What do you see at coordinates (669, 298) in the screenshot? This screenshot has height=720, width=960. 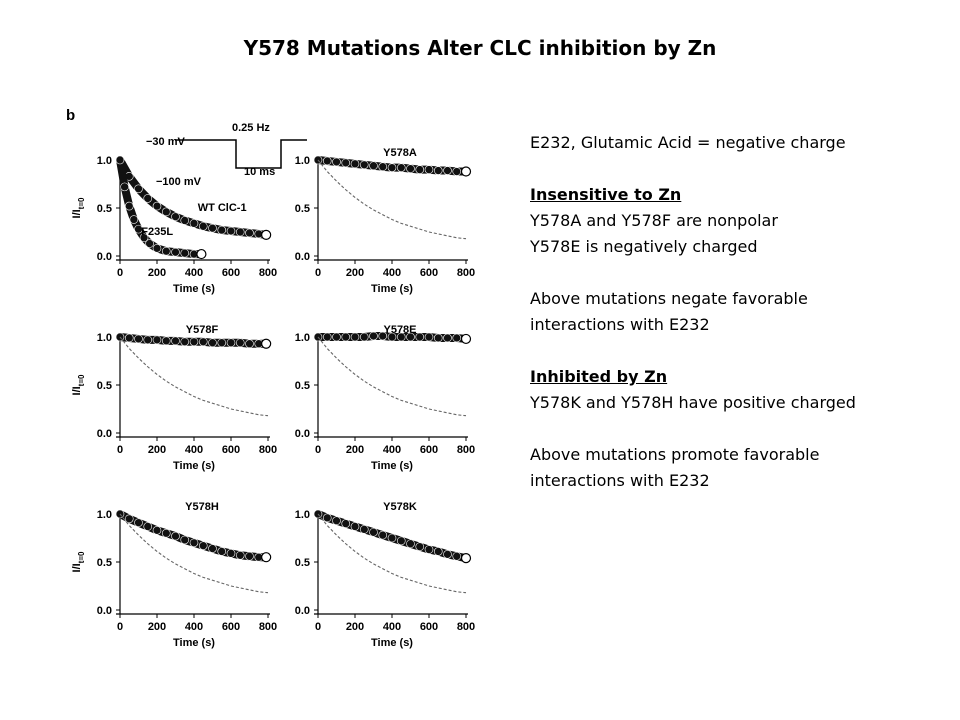 I see `note-line: Above mutations negate favorable` at bounding box center [669, 298].